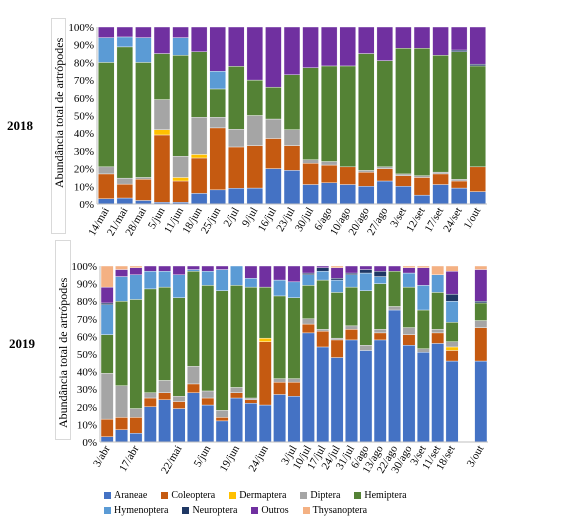 The height and width of the screenshot is (521, 567). Describe the element at coordinates (230, 458) in the screenshot. I see `xtick-label-2019-9: 19/jun` at that location.